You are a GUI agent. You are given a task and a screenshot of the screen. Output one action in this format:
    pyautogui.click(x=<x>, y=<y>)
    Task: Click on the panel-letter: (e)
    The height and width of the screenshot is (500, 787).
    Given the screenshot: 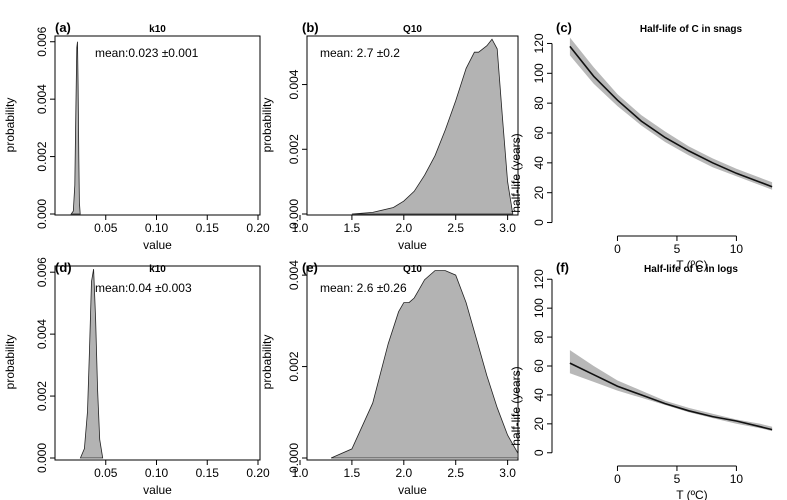 What is the action you would take?
    pyautogui.click(x=310, y=267)
    